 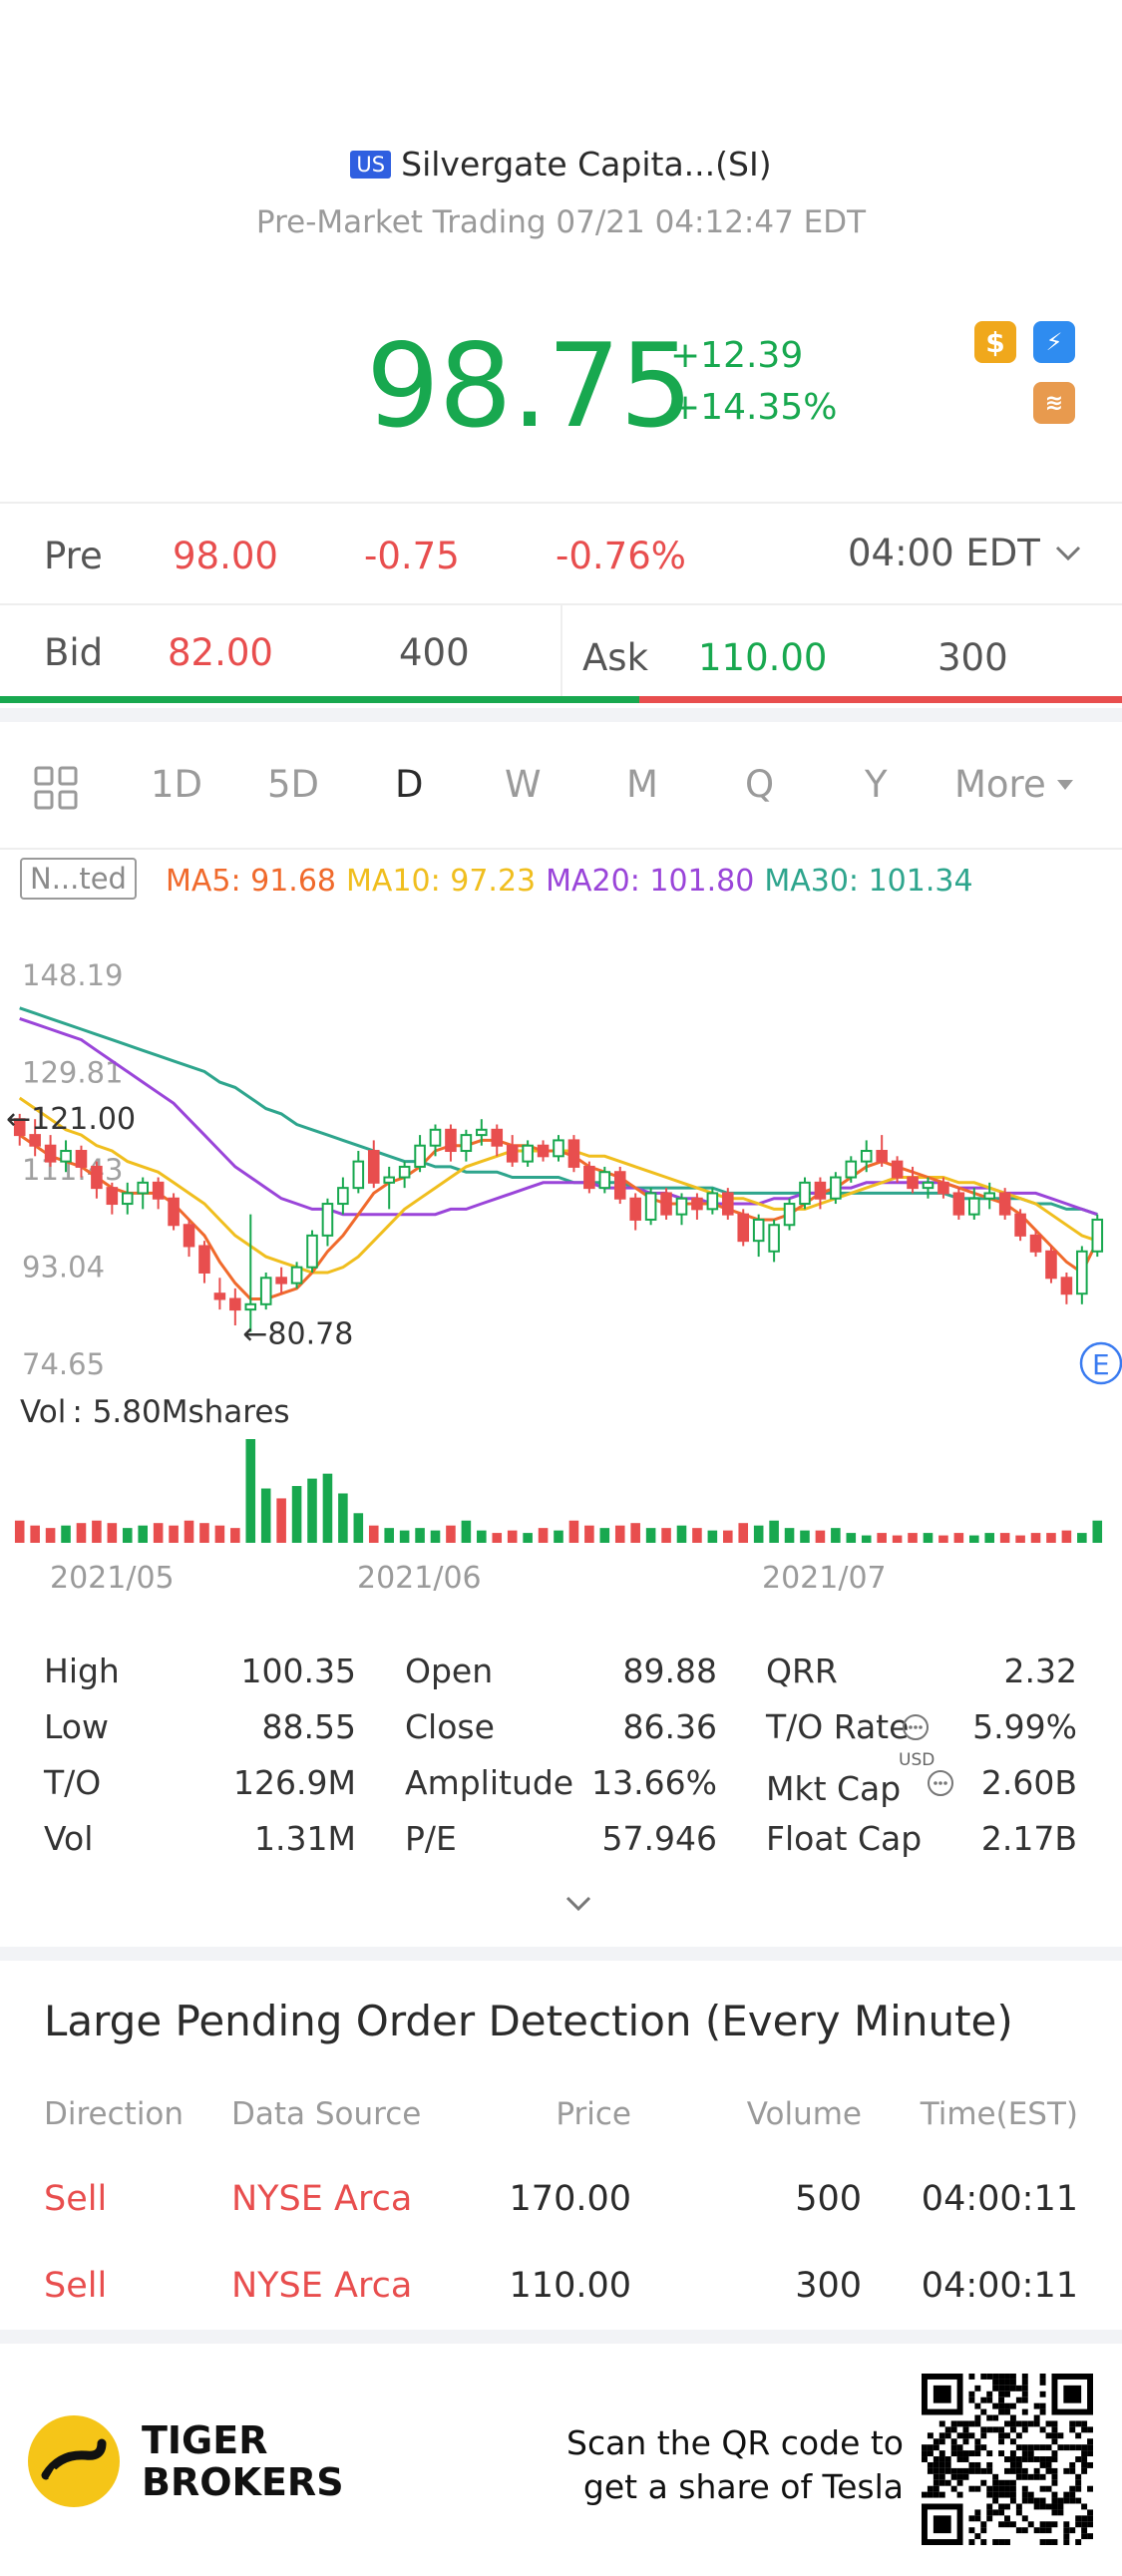 I want to click on ma20-label: MA20: 101.80, so click(x=650, y=881).